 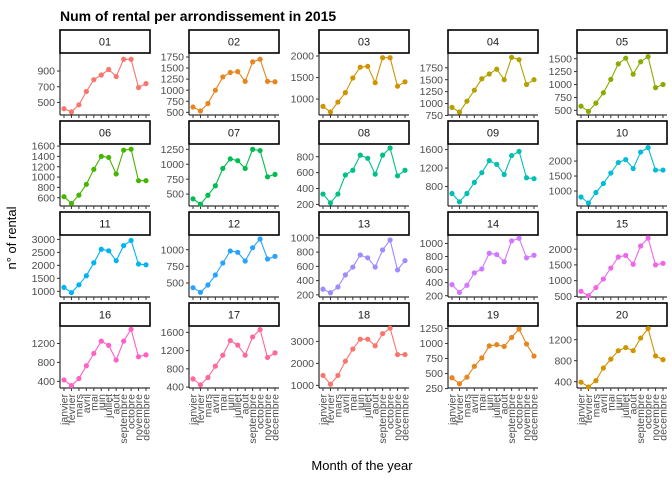 I want to click on chart-title: Num of rental per arrondissement in 2015, so click(x=198, y=16).